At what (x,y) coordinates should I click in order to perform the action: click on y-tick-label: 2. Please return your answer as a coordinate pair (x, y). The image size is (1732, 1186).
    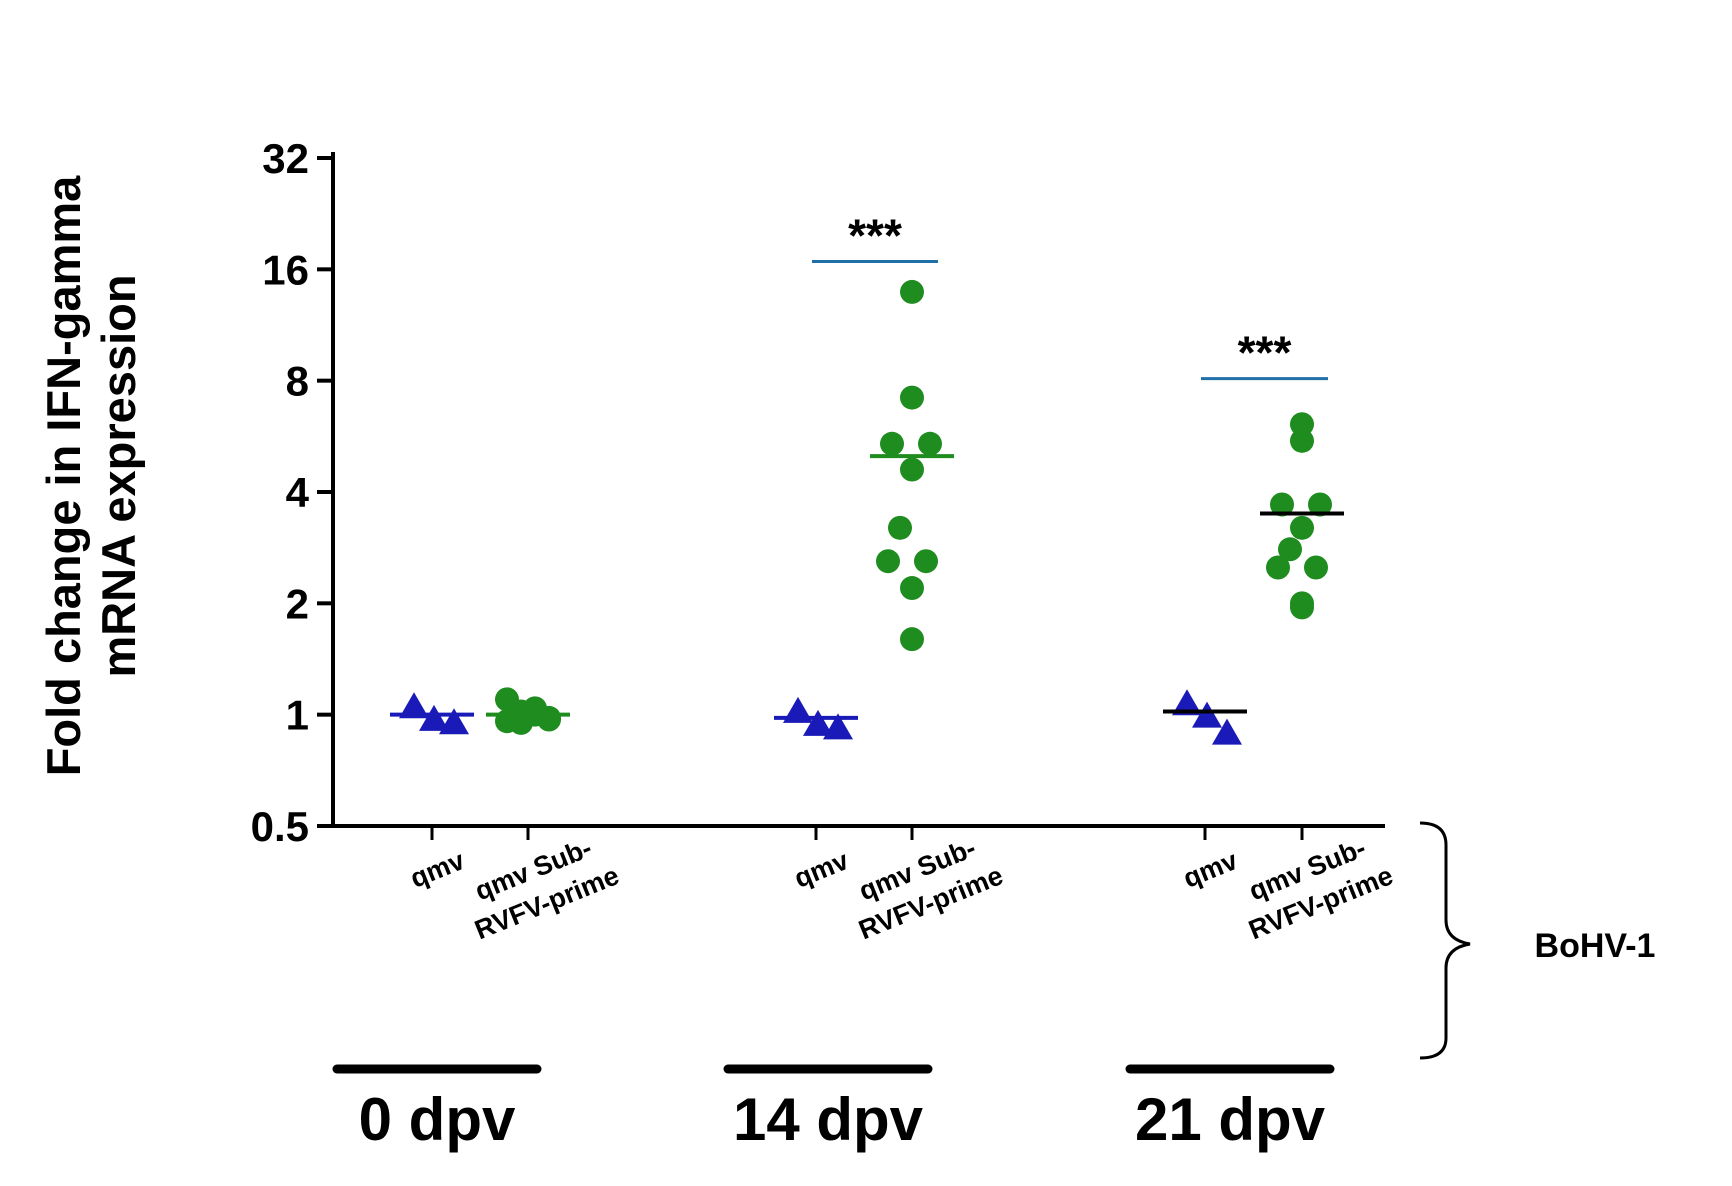
    Looking at the image, I should click on (297, 603).